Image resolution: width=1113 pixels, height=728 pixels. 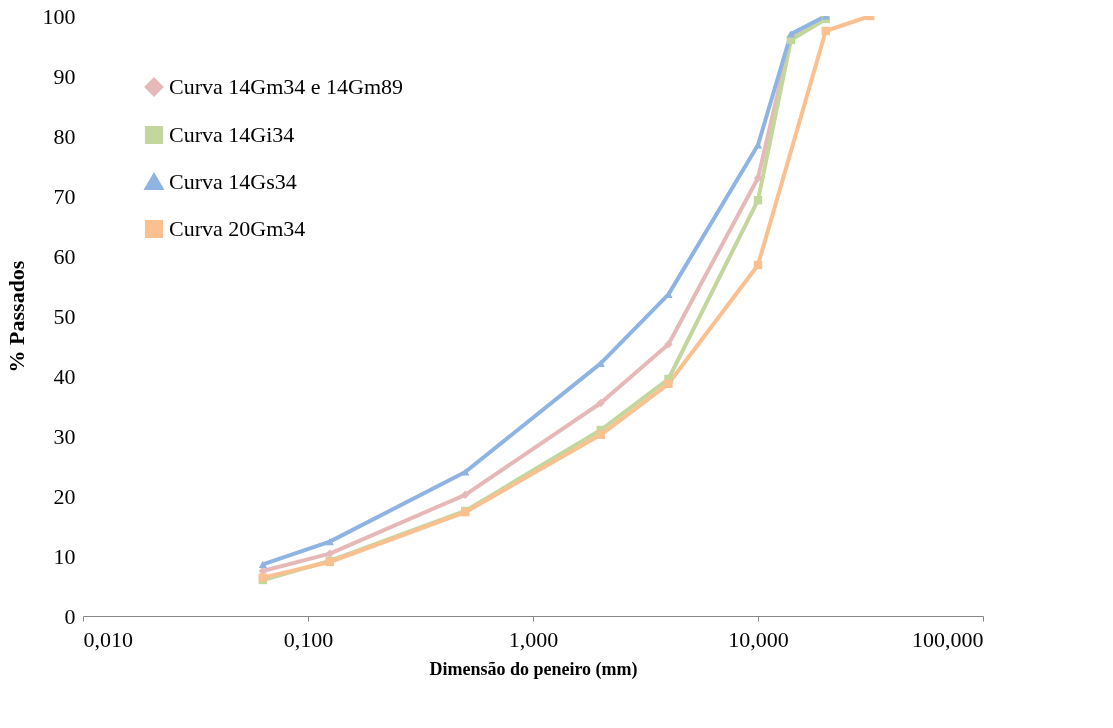 I want to click on legend-label: Curva 20Gm34, so click(x=237, y=228).